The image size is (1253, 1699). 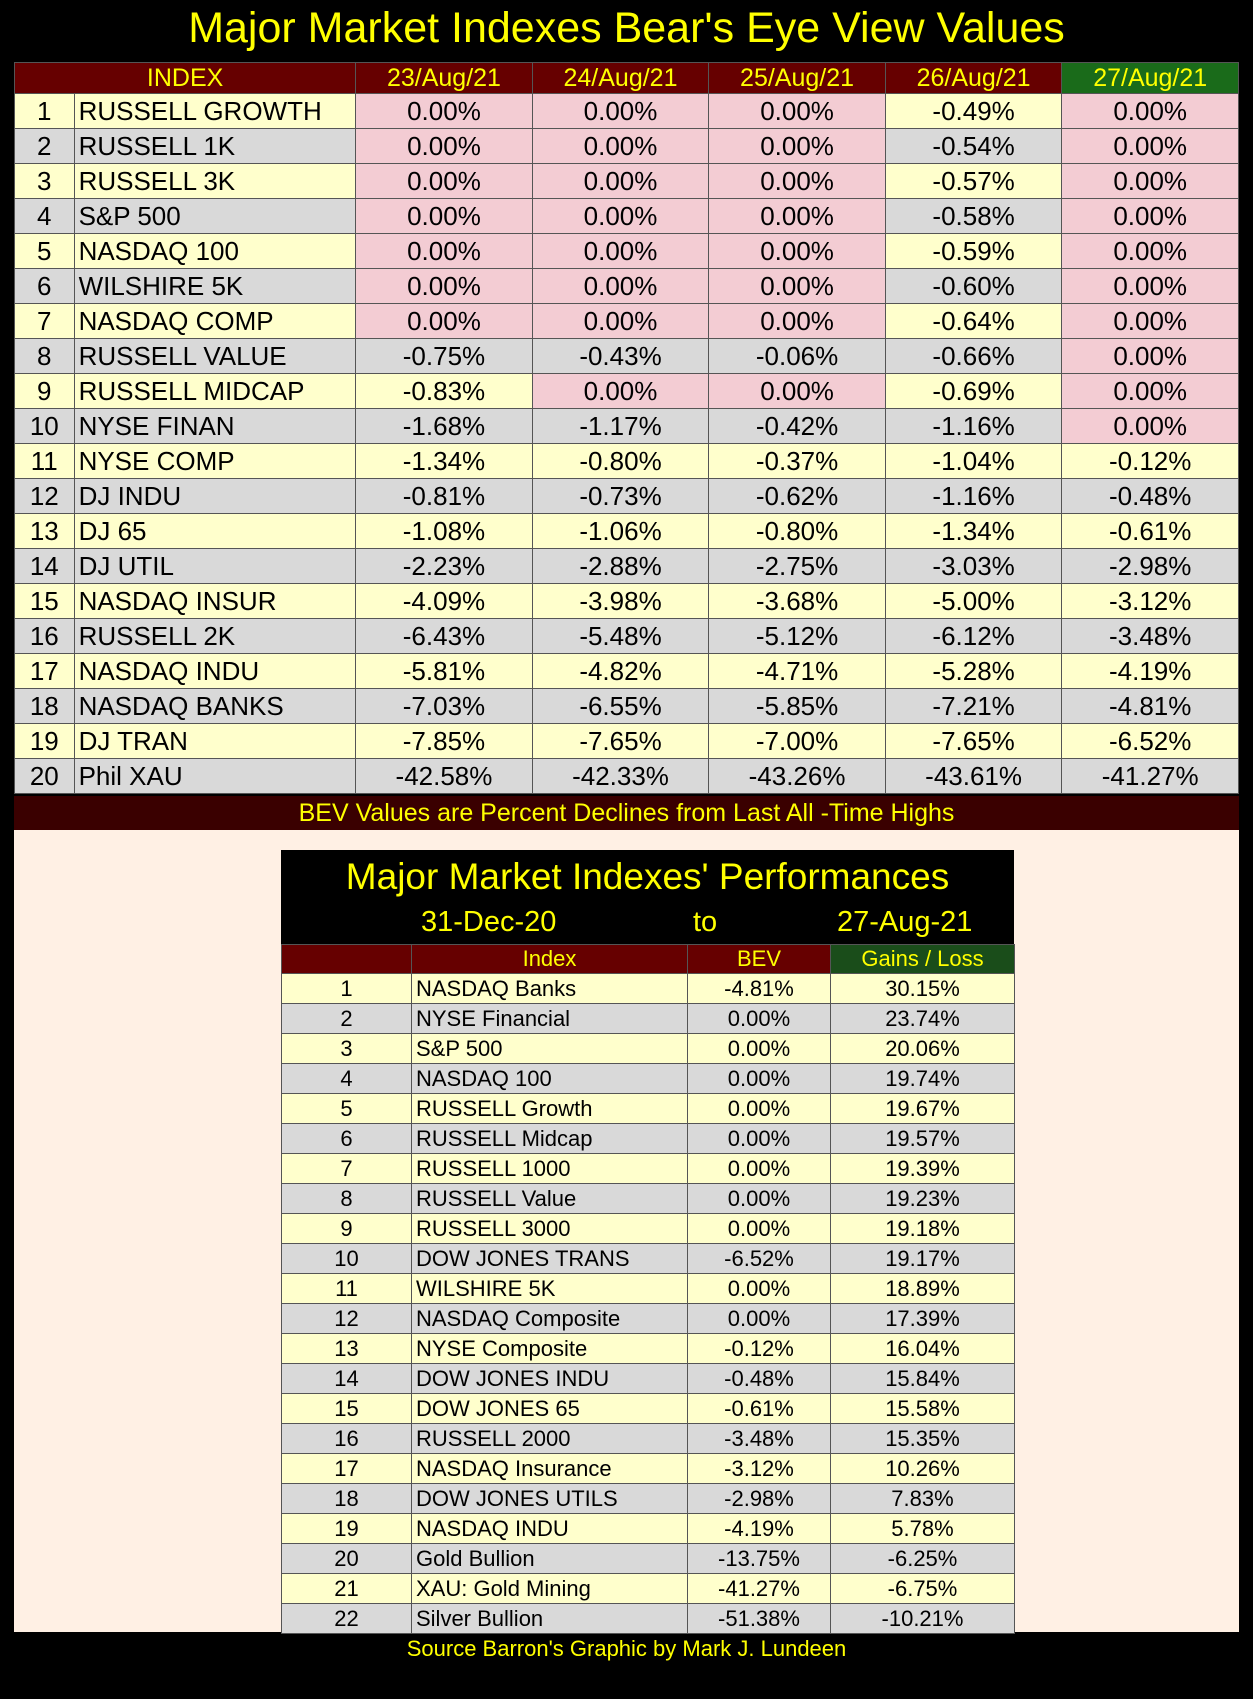 I want to click on performance-row: 7 RUSSELL 1000 0.00% 19.39%, so click(x=648, y=1168).